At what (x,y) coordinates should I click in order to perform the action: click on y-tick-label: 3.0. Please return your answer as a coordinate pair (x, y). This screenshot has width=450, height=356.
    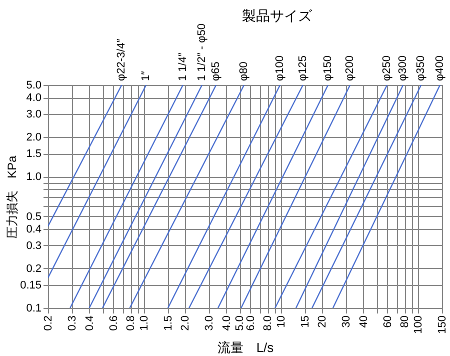
    Looking at the image, I should click on (34, 114).